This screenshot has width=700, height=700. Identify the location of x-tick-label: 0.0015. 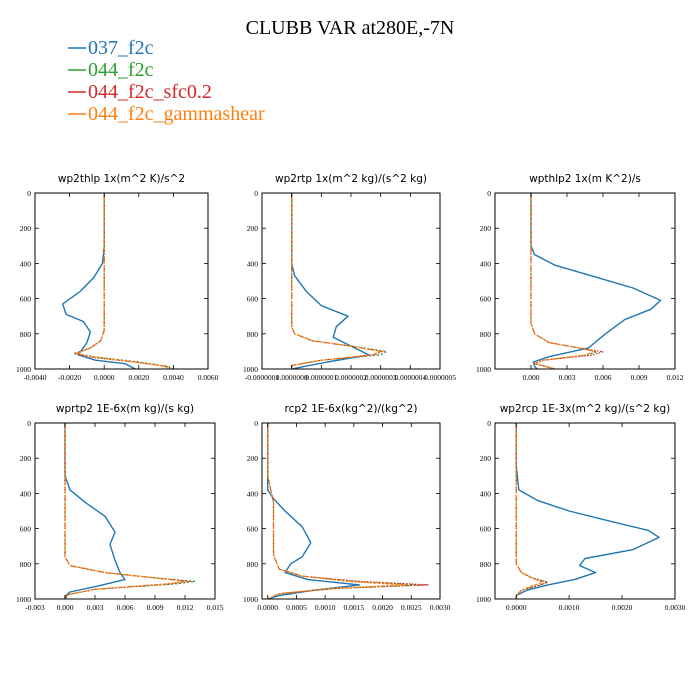
(354, 607).